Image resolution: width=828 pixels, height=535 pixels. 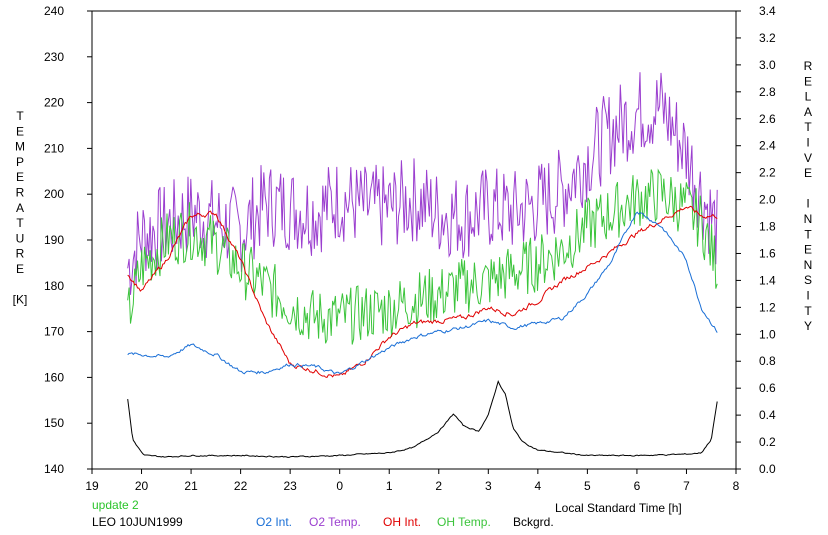 I want to click on x-axis: 19 20 21 22 23 0 1 2 3 4 5 6 7 8, so click(x=412, y=481).